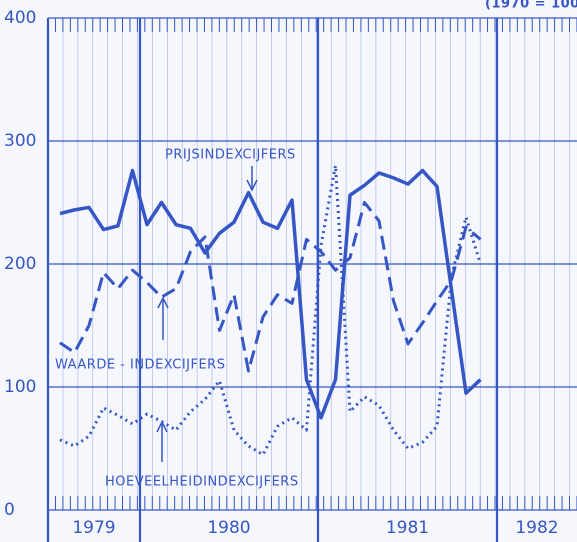 This screenshot has width=577, height=542. What do you see at coordinates (228, 528) in the screenshot?
I see `x-tick-label: 1980` at bounding box center [228, 528].